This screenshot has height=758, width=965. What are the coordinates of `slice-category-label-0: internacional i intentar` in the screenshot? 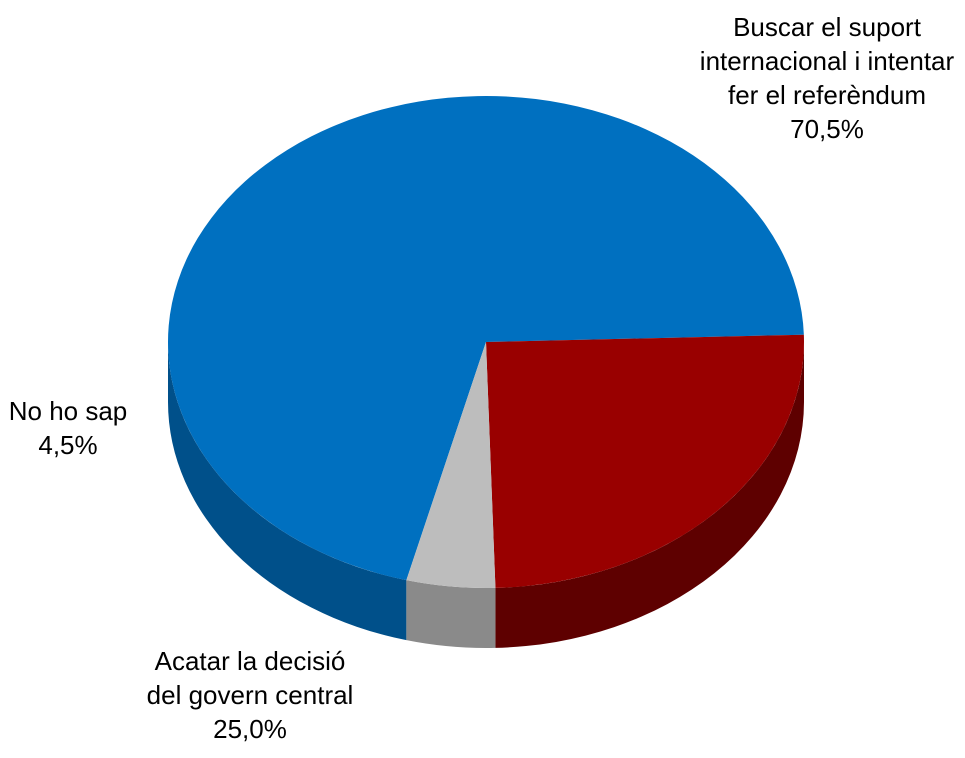 It's located at (827, 61).